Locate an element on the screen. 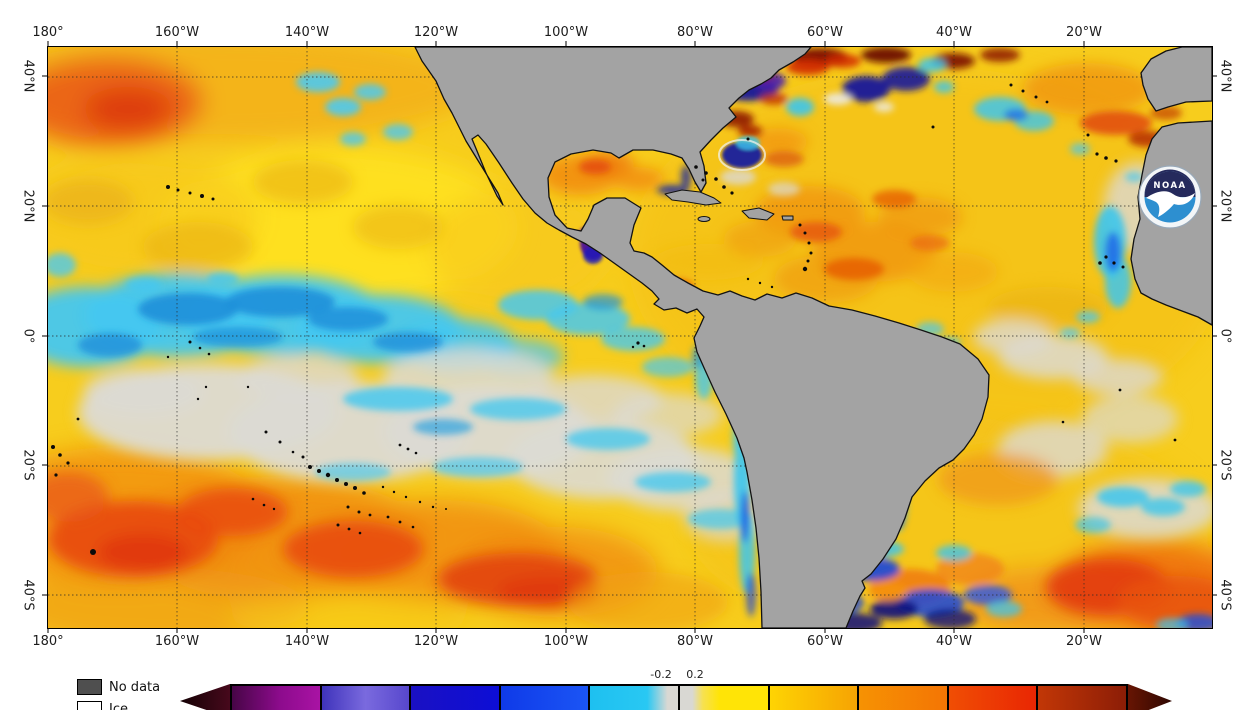 The width and height of the screenshot is (1260, 710). legend-row-ice: Ice is located at coordinates (118, 705).